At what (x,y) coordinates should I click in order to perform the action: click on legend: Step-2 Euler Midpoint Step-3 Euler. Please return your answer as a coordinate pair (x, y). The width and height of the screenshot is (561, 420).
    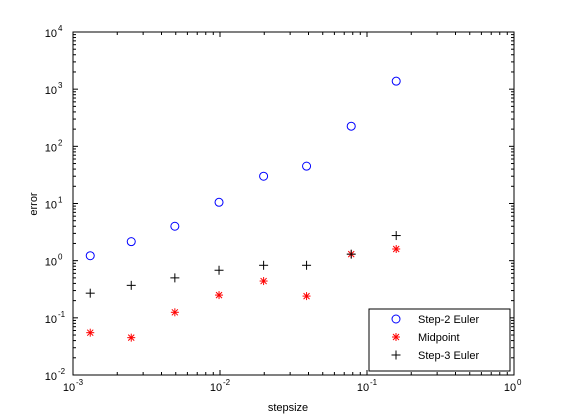
    Looking at the image, I should click on (439, 340).